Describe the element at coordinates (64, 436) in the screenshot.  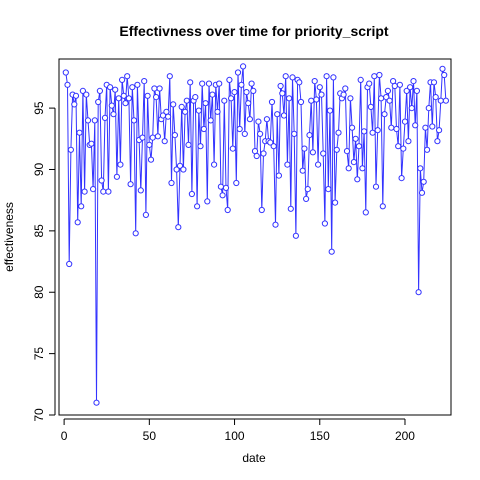
I see `x-tick-label: 0` at that location.